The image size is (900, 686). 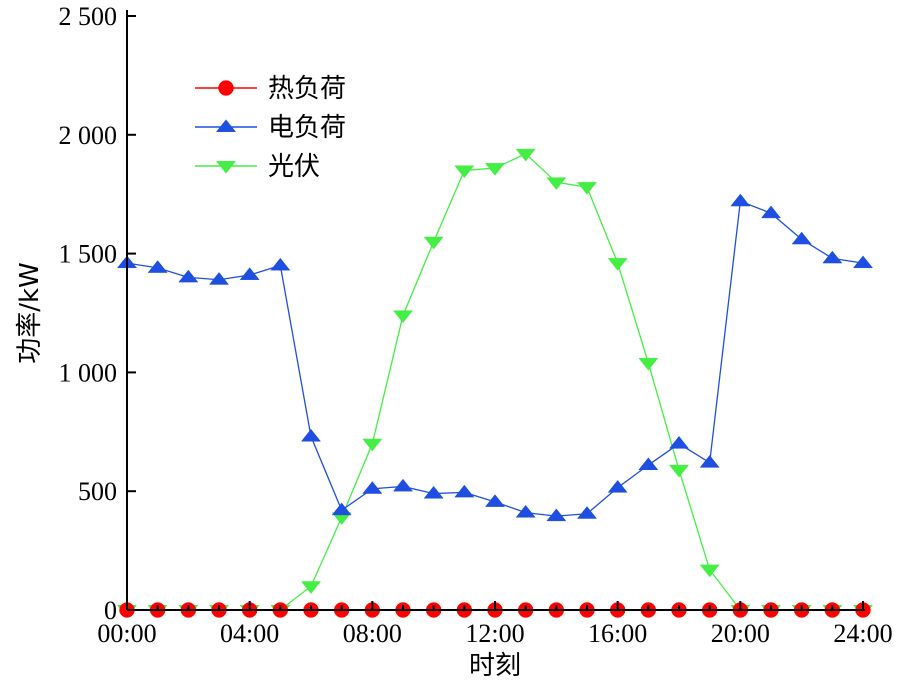 I want to click on legend-item: 热负荷, so click(x=270, y=89).